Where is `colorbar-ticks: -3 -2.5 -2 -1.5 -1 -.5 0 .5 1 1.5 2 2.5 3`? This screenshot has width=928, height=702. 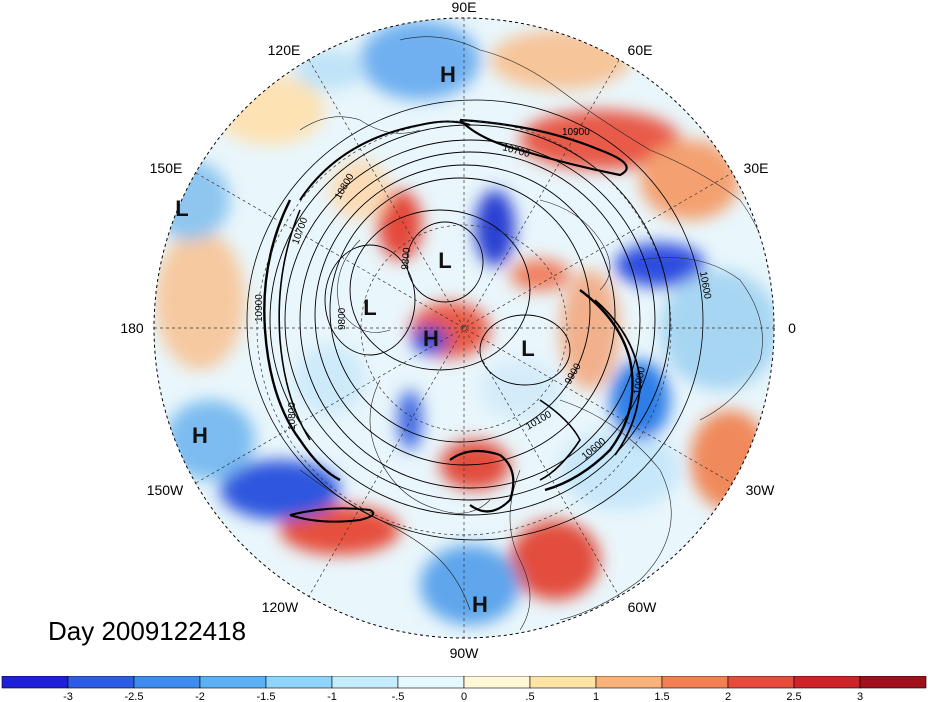
colorbar-ticks: -3 -2.5 -2 -1.5 -1 -.5 0 .5 1 1.5 2 2.5 3 is located at coordinates (463, 696).